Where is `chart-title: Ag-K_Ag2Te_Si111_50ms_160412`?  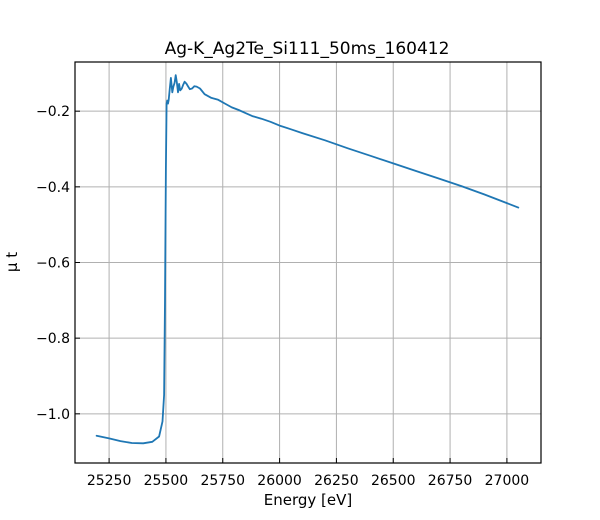 chart-title: Ag-K_Ag2Te_Si111_50ms_160412 is located at coordinates (307, 49).